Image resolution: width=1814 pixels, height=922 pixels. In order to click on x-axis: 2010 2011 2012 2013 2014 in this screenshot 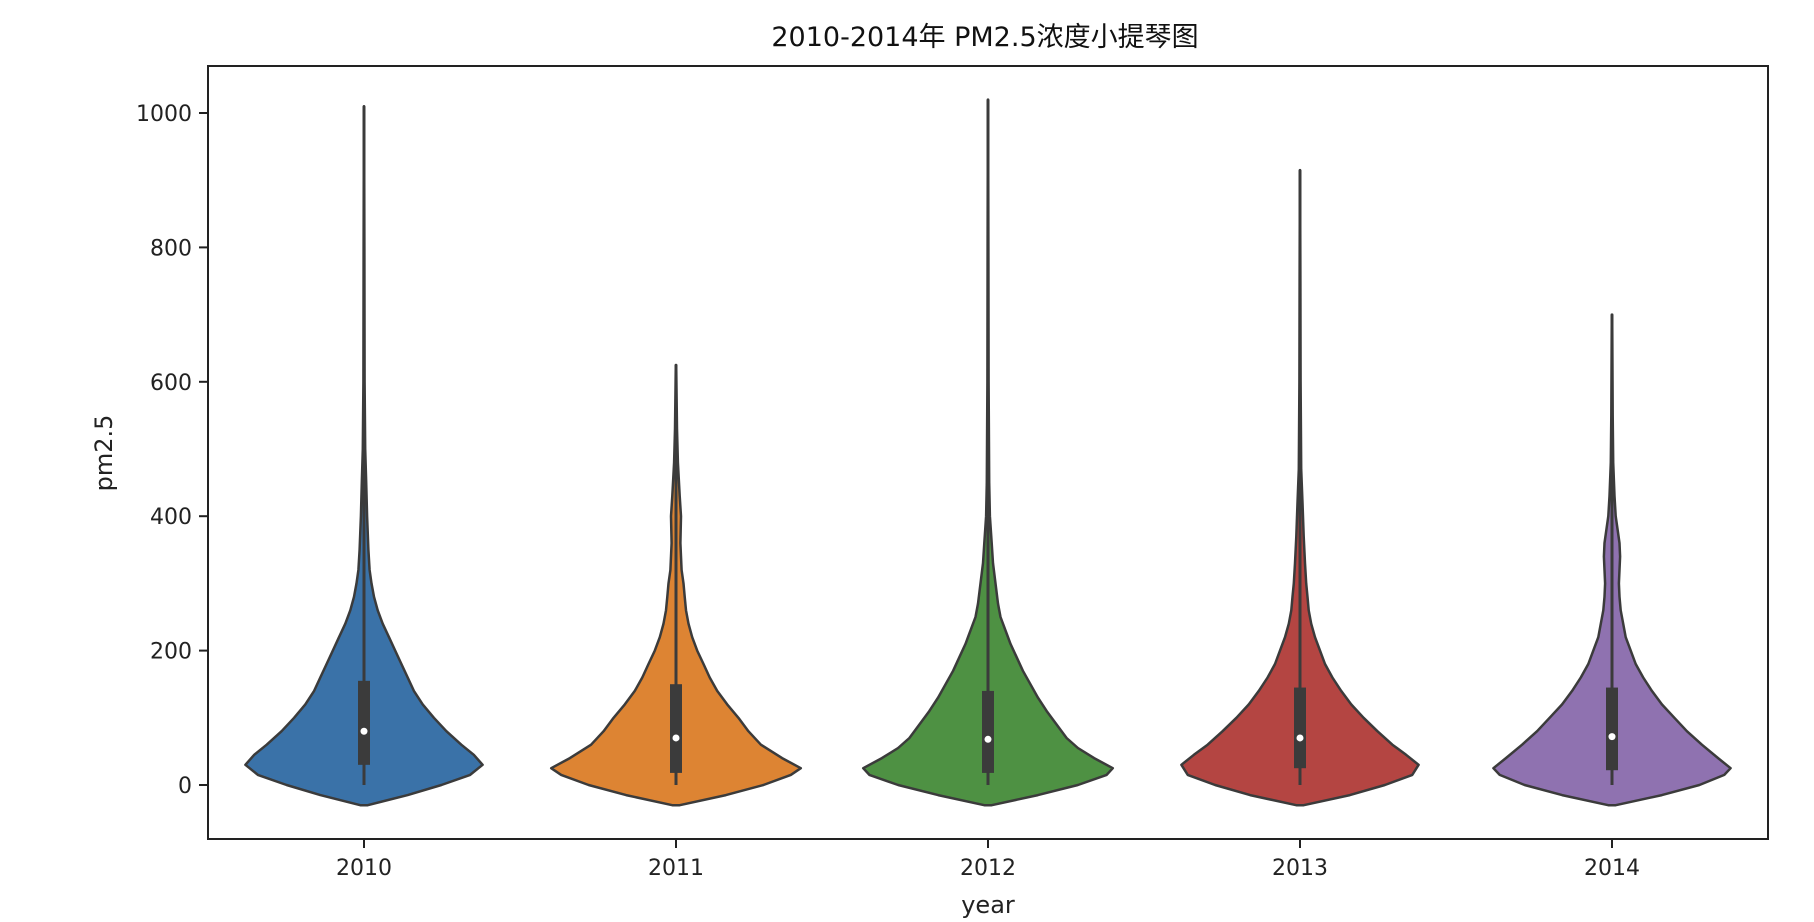, I will do `click(988, 860)`.